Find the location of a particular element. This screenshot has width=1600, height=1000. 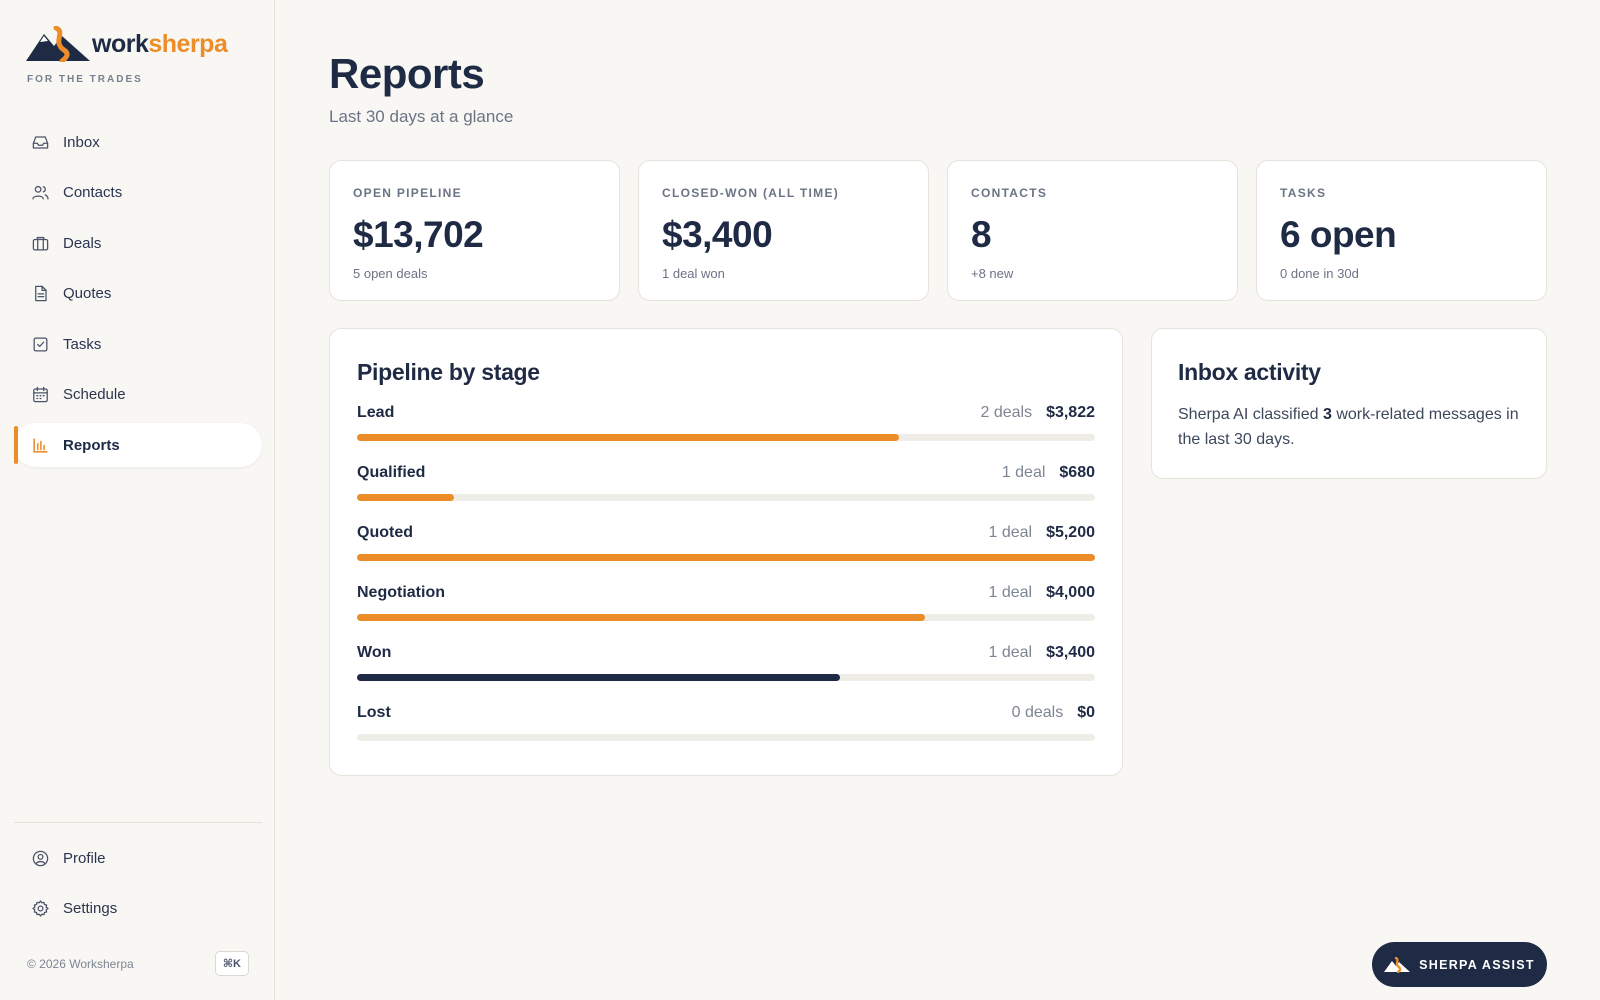

kpi-label: TASKS is located at coordinates (1303, 193).